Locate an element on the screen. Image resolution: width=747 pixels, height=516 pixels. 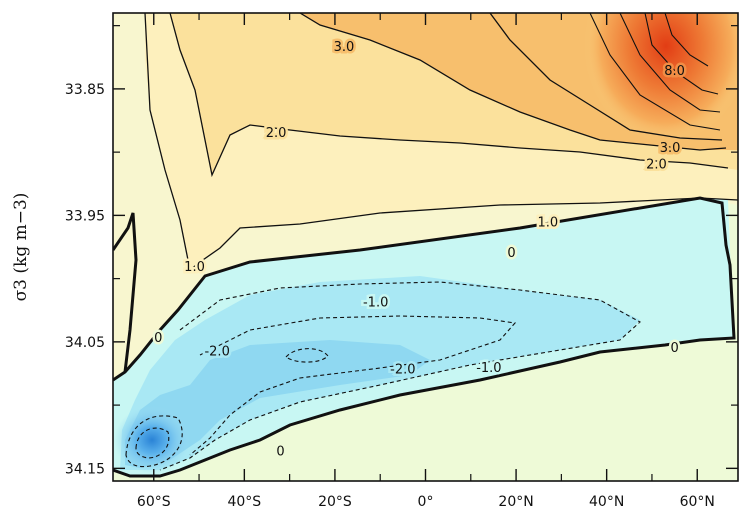
x-tick-label: 60°N is located at coordinates (697, 502).